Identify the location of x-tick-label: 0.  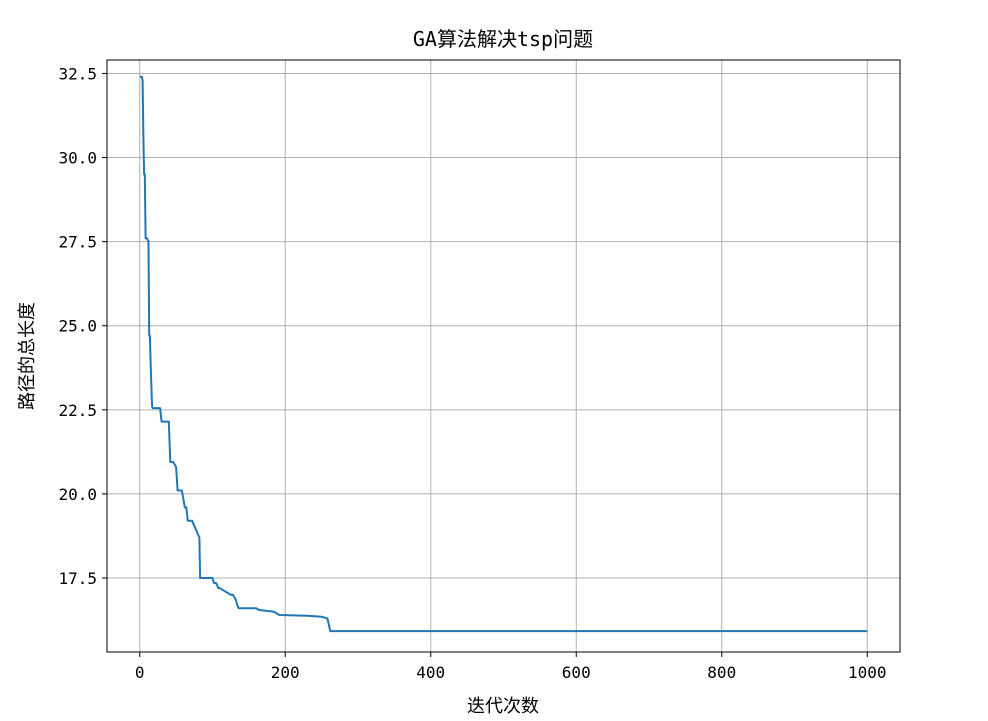
(140, 672).